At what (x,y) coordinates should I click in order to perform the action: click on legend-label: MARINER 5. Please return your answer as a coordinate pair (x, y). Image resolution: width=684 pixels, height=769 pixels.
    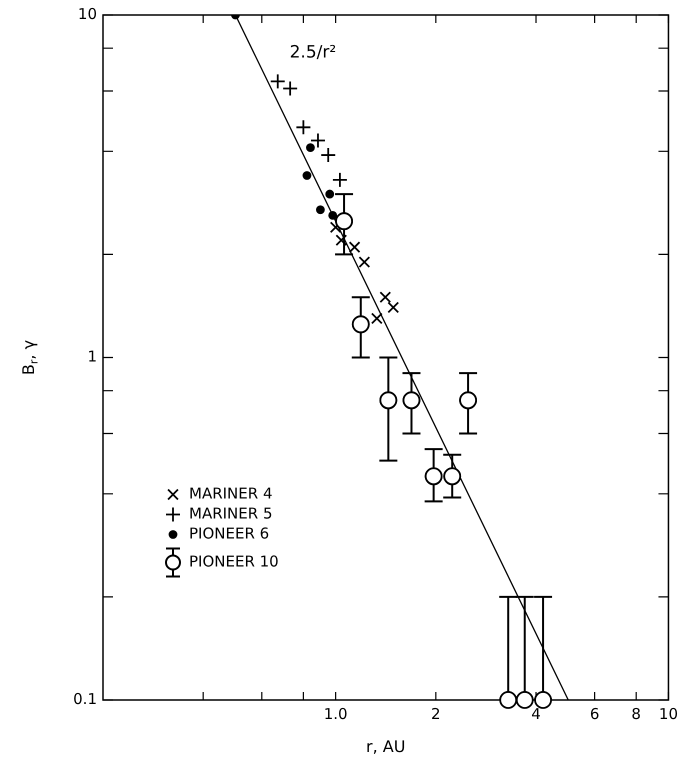
    Looking at the image, I should click on (230, 513).